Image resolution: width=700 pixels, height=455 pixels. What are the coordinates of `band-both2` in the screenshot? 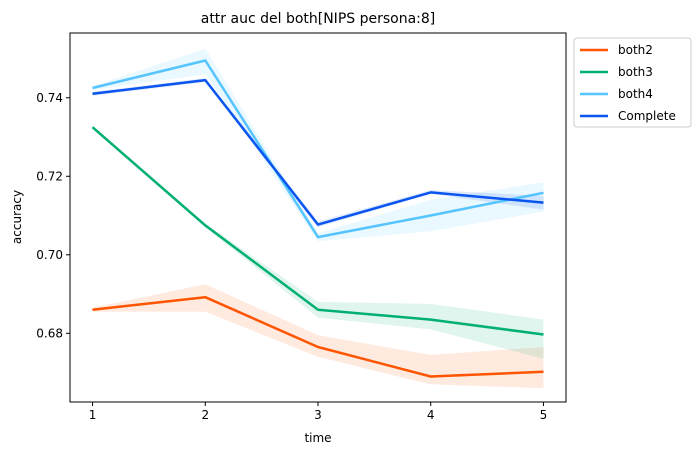 It's located at (318, 336).